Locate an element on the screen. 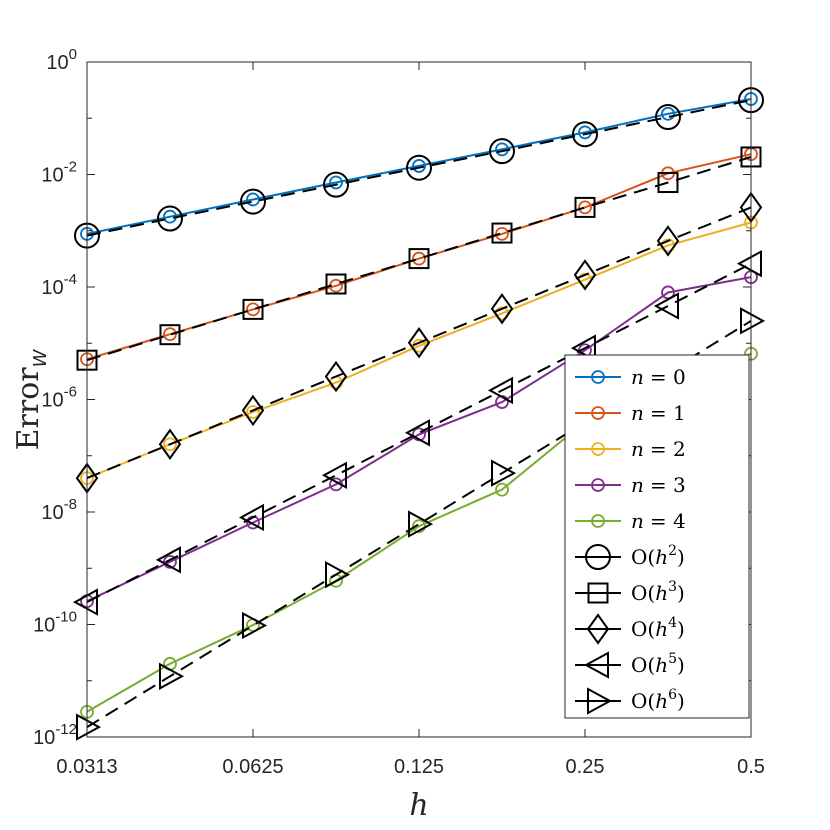 The width and height of the screenshot is (830, 830). y-tick-label: 10⁻⁶ is located at coordinates (59, 398).